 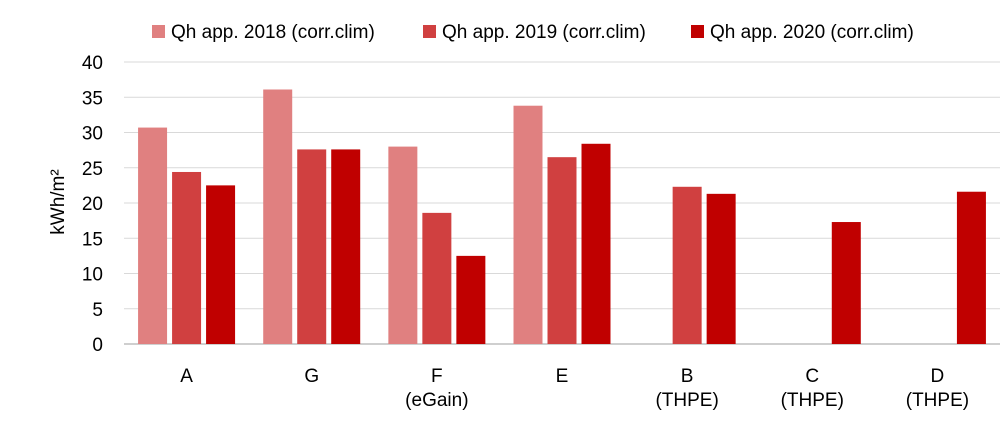 What do you see at coordinates (938, 376) in the screenshot?
I see `x-tick-label: D` at bounding box center [938, 376].